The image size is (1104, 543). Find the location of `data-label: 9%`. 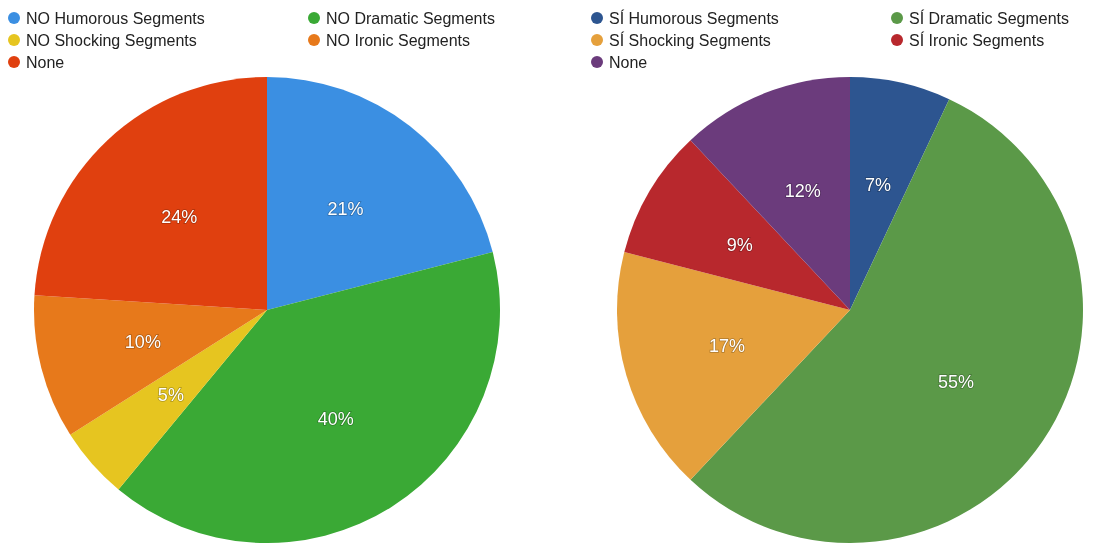

data-label: 9% is located at coordinates (739, 245).